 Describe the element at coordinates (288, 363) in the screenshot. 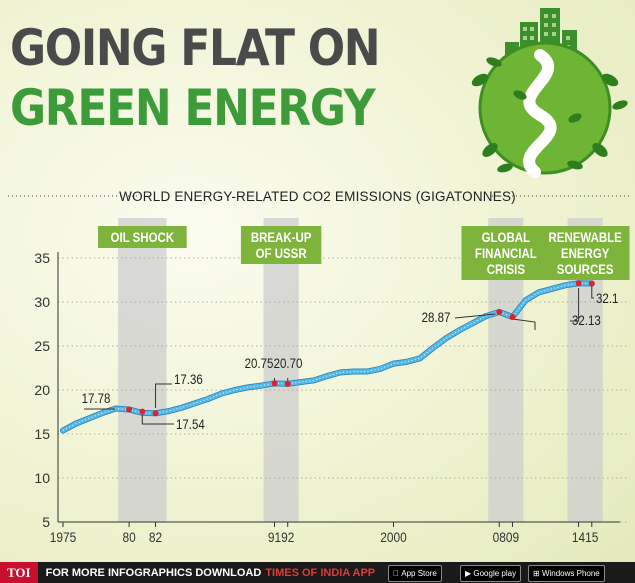

I see `data-label-1992: 20.70` at that location.